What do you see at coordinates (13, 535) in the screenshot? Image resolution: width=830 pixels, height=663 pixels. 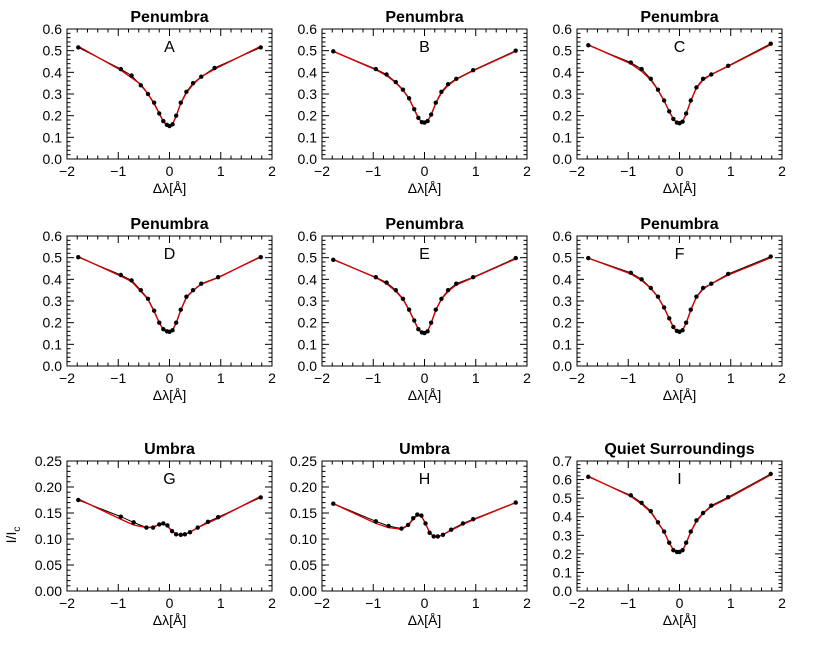 I see `shared-y-axis-label: I/Ic` at bounding box center [13, 535].